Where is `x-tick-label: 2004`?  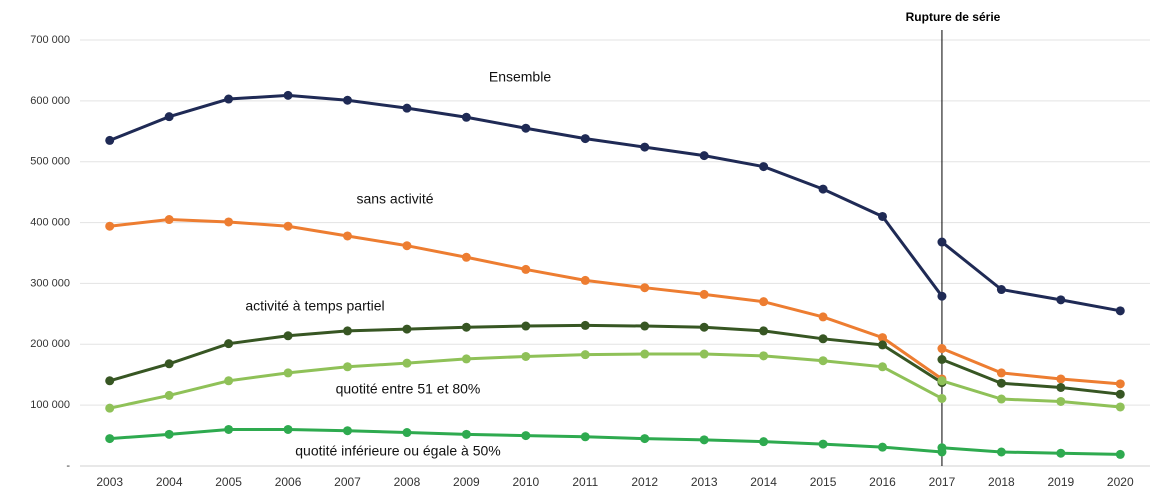
x-tick-label: 2004 is located at coordinates (169, 482).